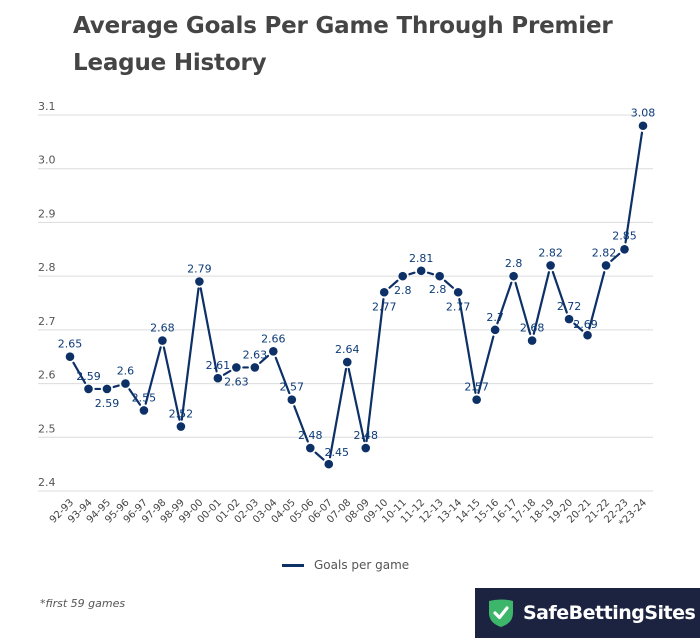  Describe the element at coordinates (47, 428) in the screenshot. I see `y-tick-label: 2.5` at that location.